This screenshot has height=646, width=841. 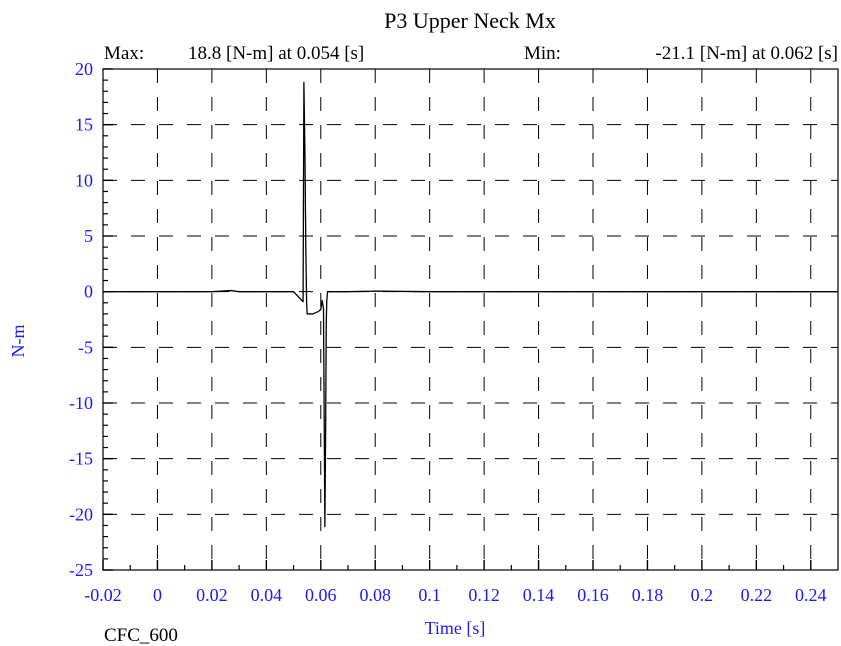 I want to click on max-value-text: 18.8 [N-m] at 0.054 [s], so click(x=276, y=53).